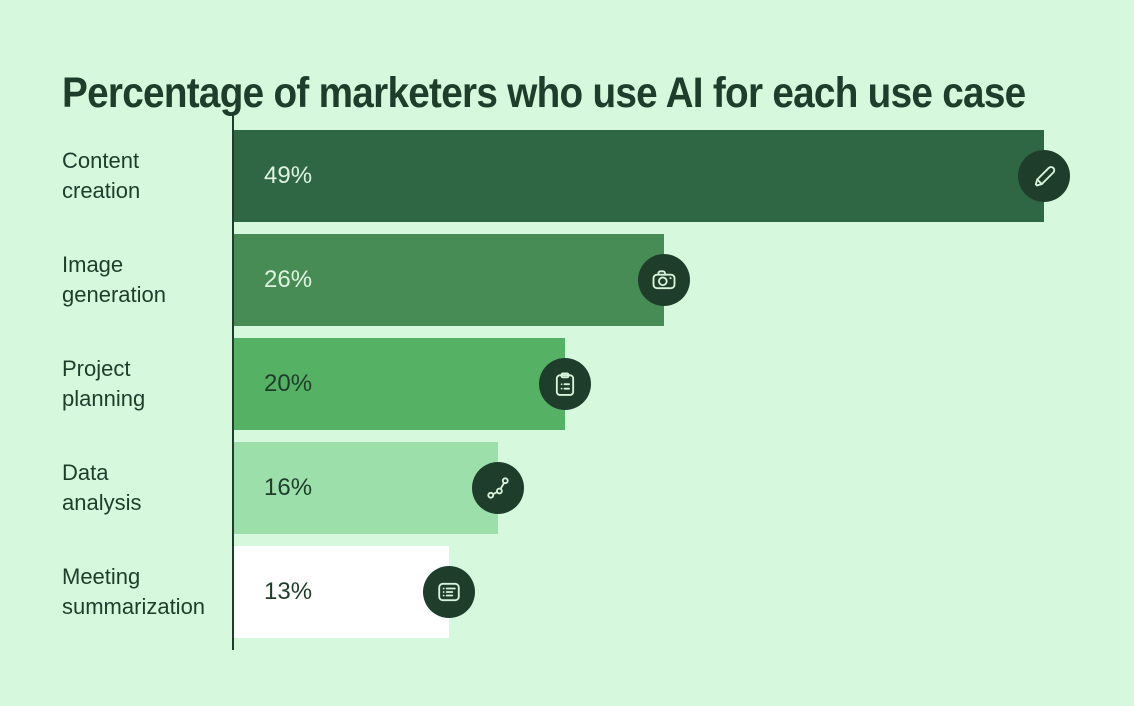 The image size is (1134, 706). I want to click on bar-value: 49%, so click(288, 175).